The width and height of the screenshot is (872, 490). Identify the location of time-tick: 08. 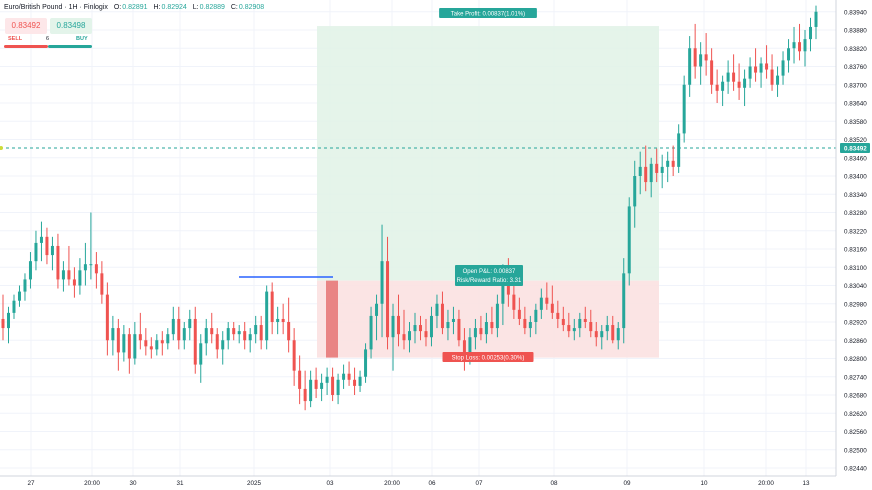
(554, 483).